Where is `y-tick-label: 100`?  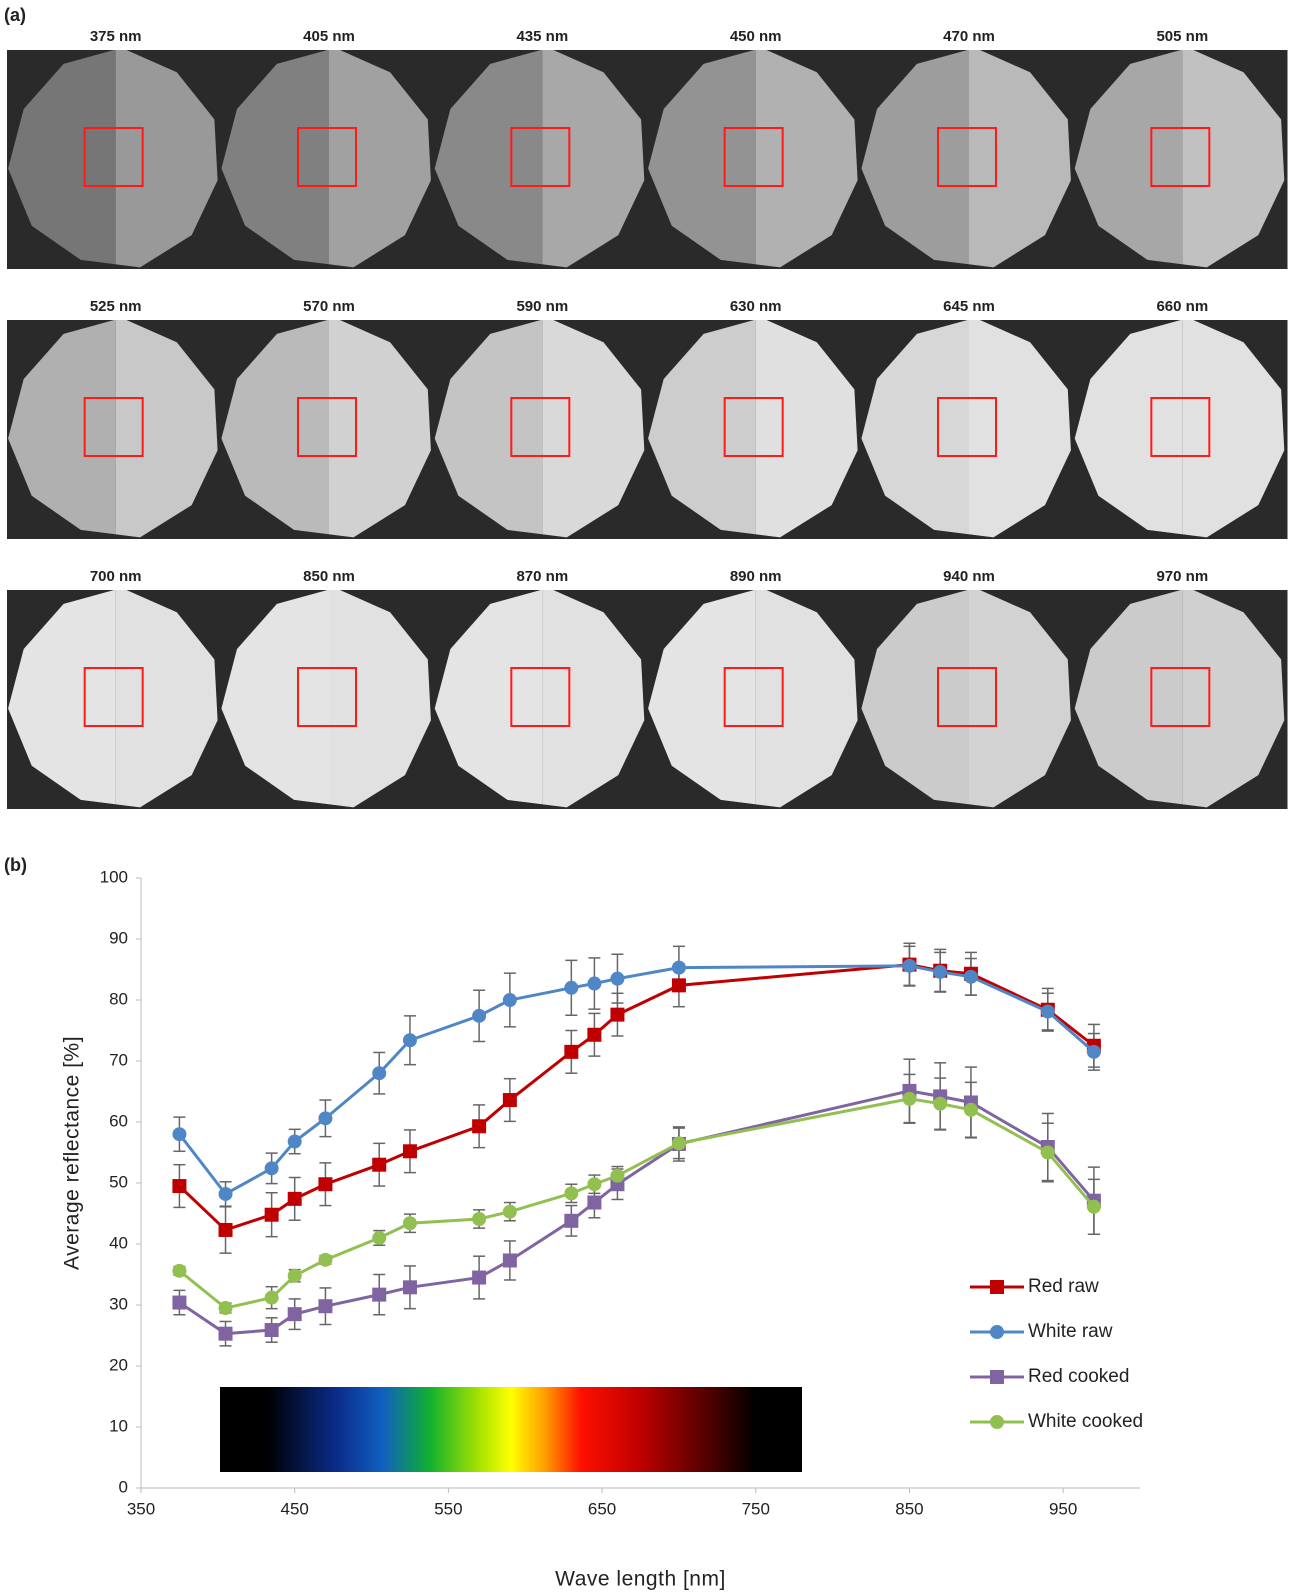
y-tick-label: 100 is located at coordinates (114, 876).